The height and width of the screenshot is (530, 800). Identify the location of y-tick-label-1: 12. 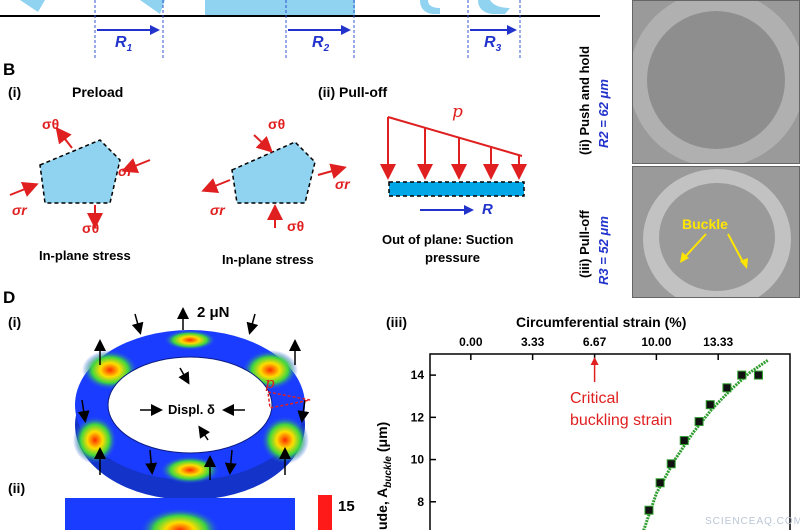
(418, 417).